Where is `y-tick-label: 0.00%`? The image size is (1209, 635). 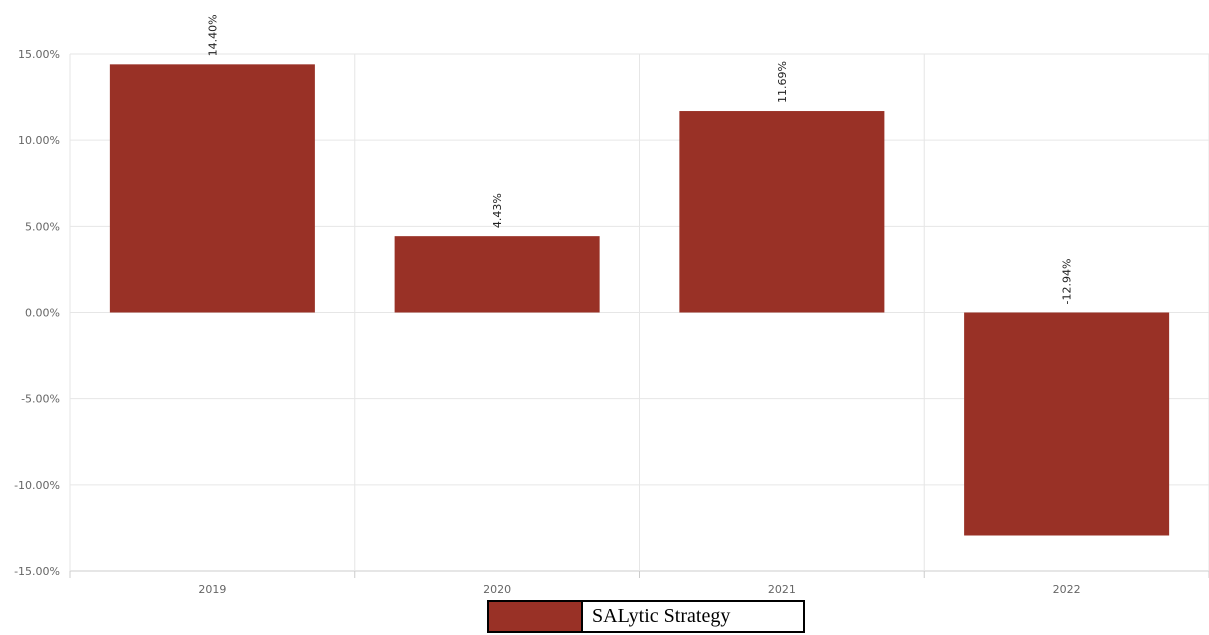 y-tick-label: 0.00% is located at coordinates (42, 313).